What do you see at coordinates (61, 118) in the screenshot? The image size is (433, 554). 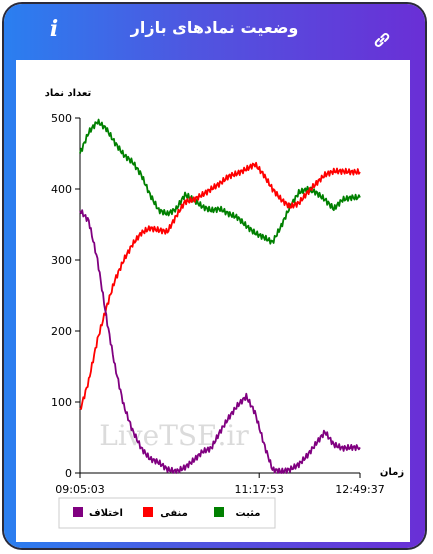 I see `y-tick-label: 500` at bounding box center [61, 118].